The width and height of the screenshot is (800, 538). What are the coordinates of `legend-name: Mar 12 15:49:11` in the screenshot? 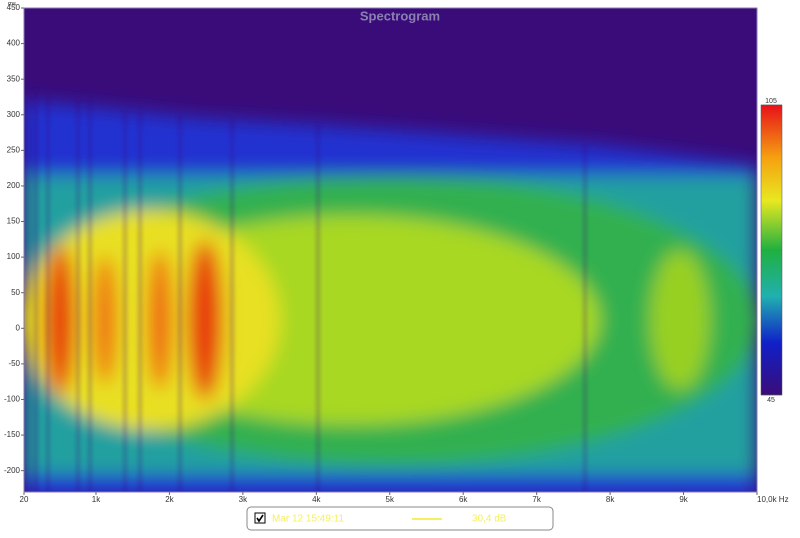 It's located at (308, 519).